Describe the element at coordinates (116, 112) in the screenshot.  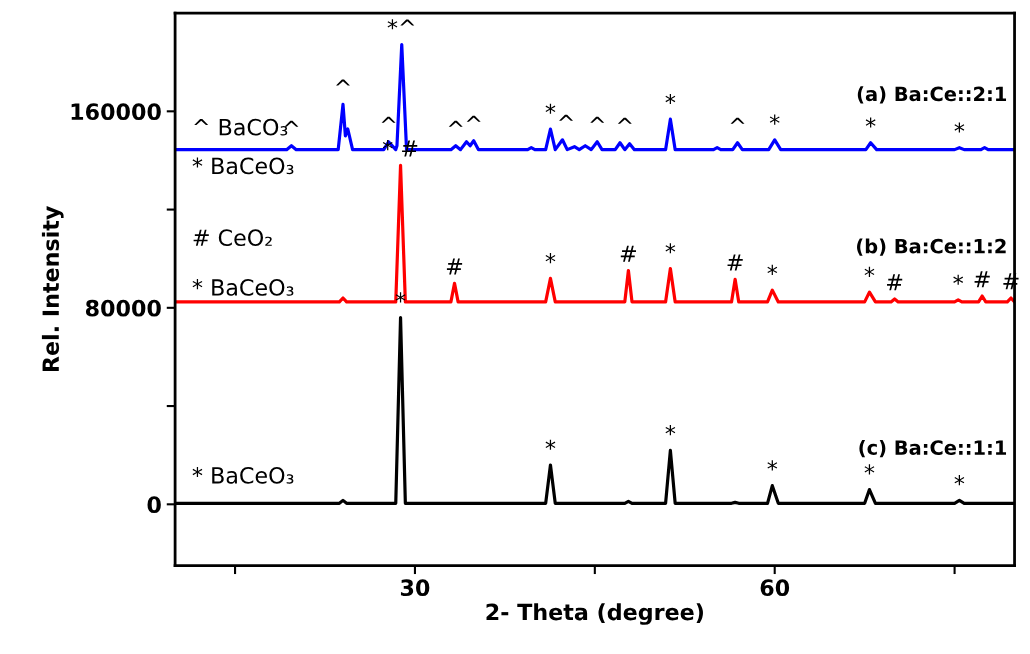
I see `y-tick-label: 160000` at that location.